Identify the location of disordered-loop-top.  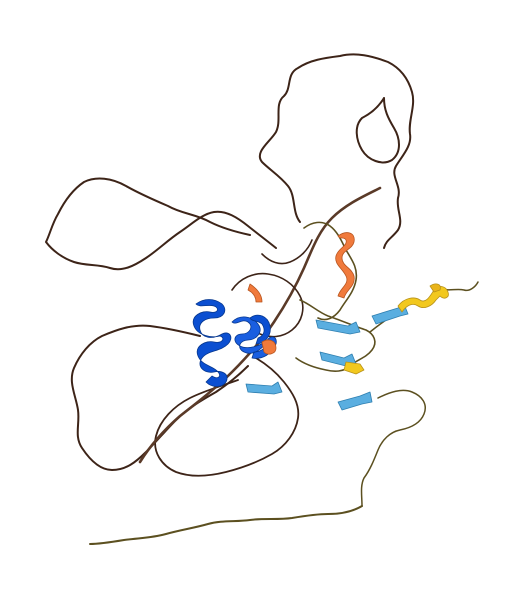
(336, 151).